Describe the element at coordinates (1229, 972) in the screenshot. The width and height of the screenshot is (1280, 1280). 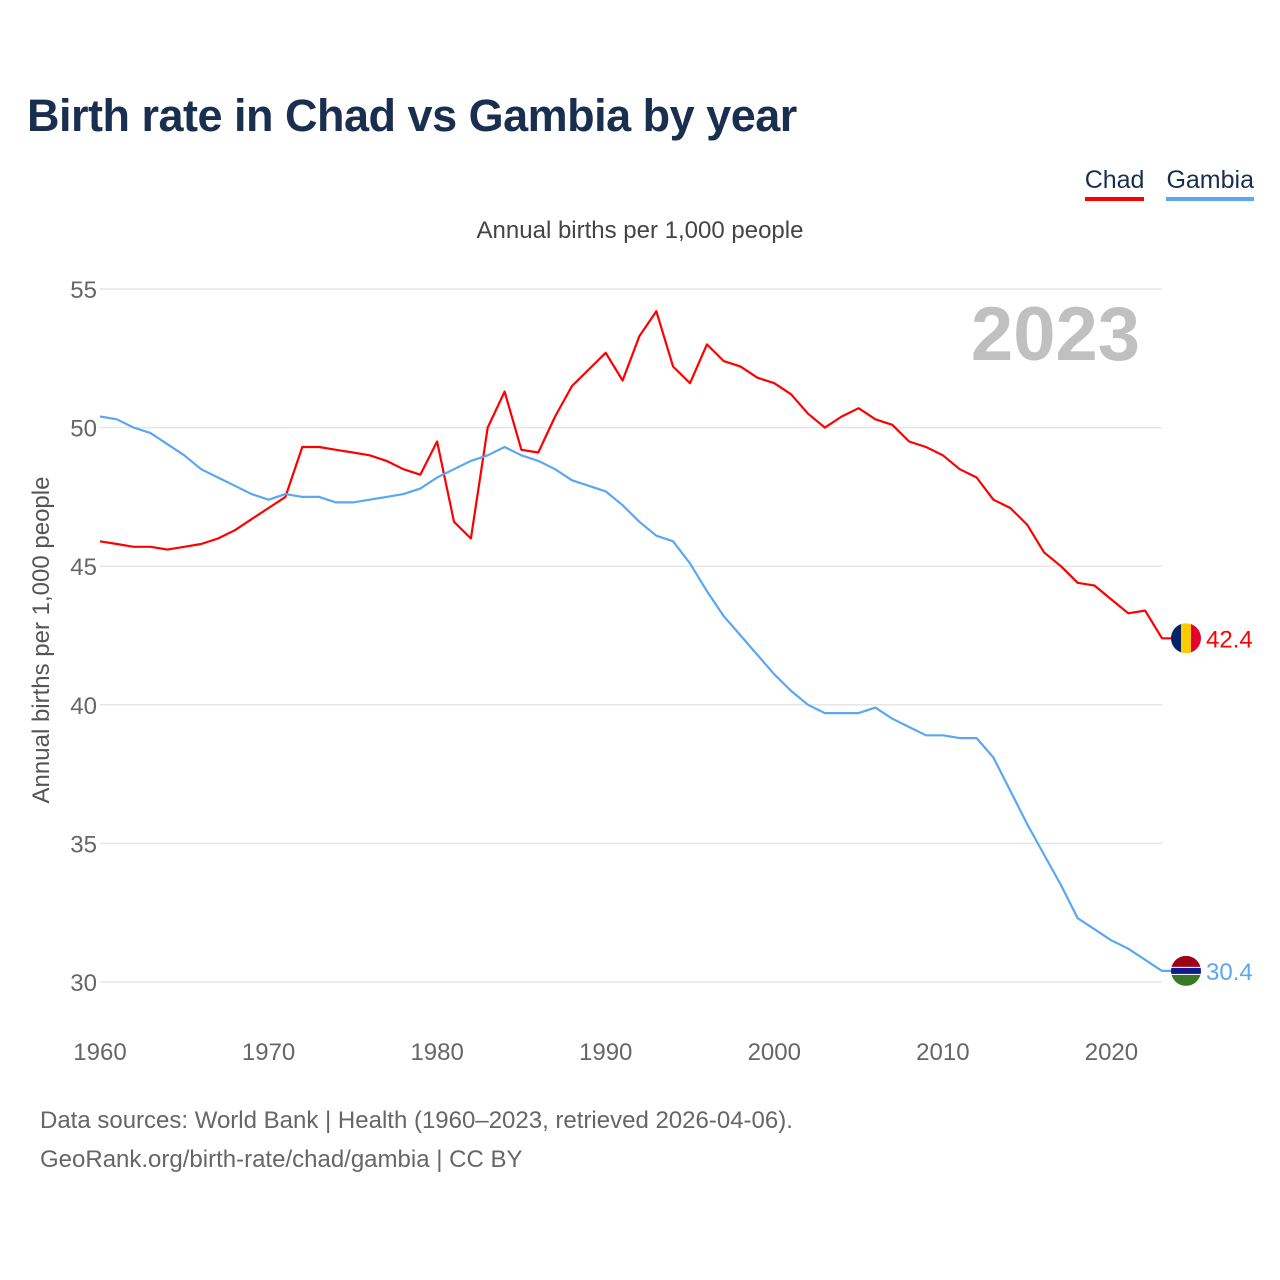
I see `end-value-label-gambia: 30.4` at that location.